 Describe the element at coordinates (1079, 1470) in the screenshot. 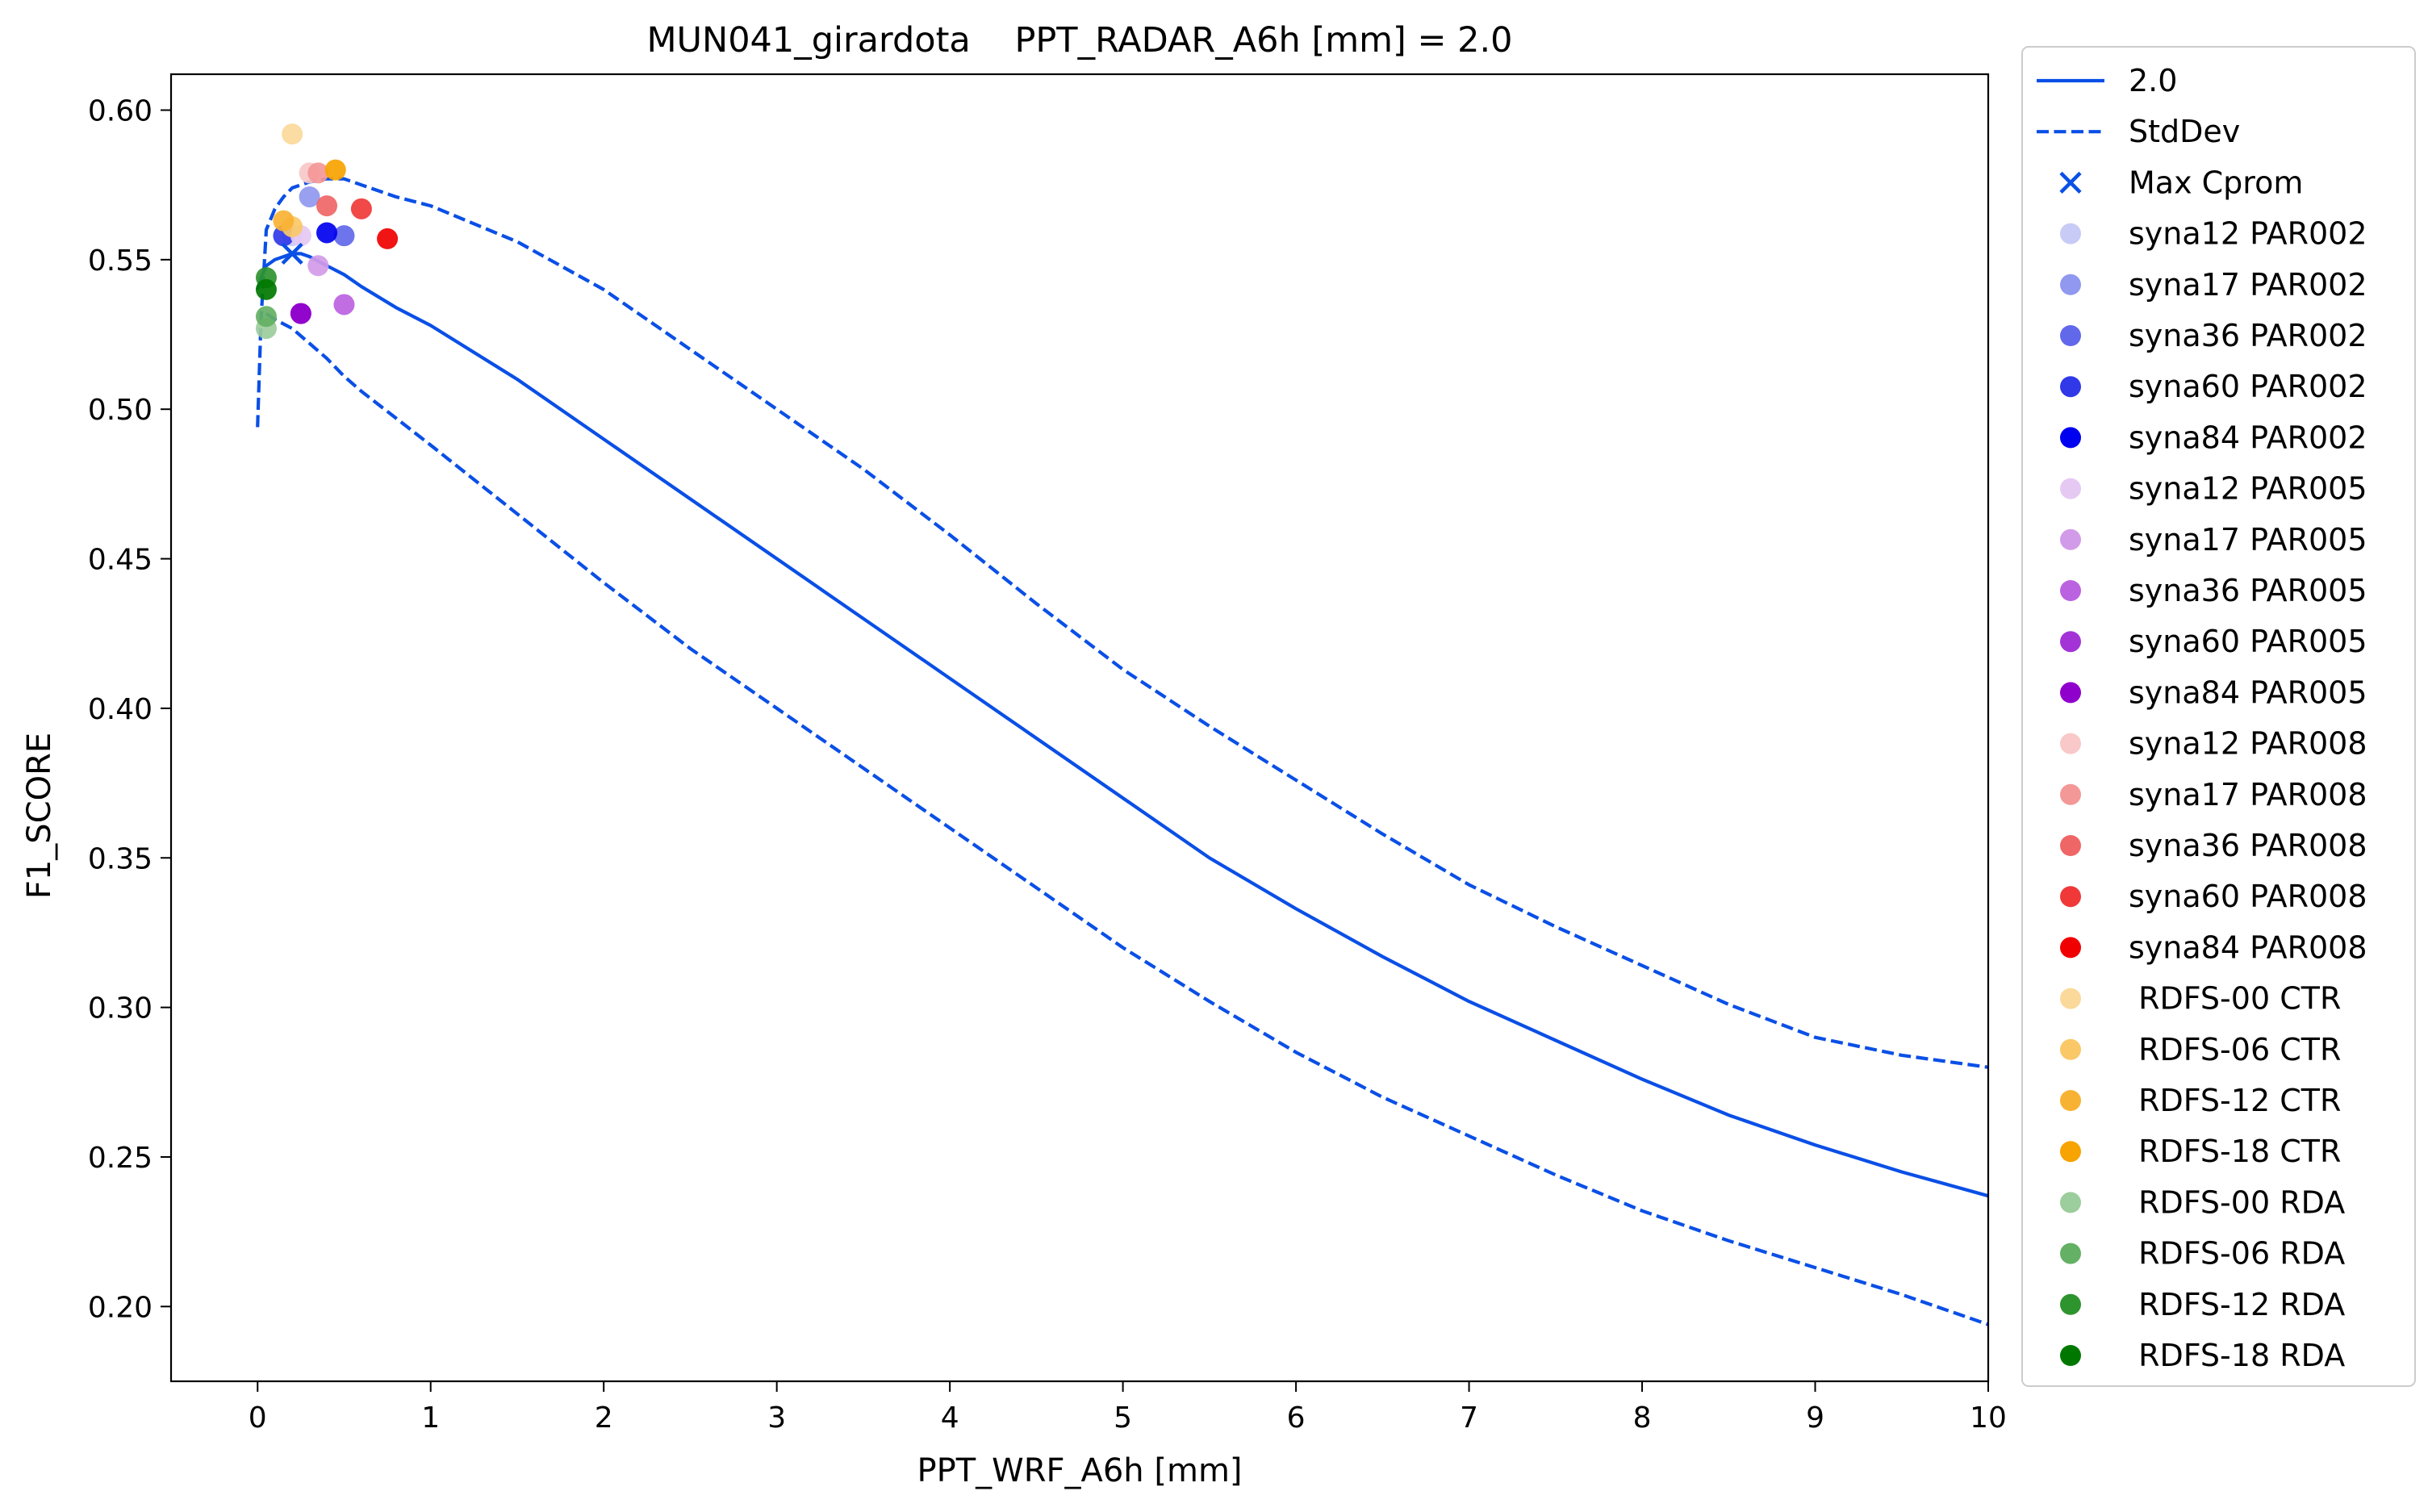

I see `x-axis-label: PPT_WRF_A6h [mm]` at that location.